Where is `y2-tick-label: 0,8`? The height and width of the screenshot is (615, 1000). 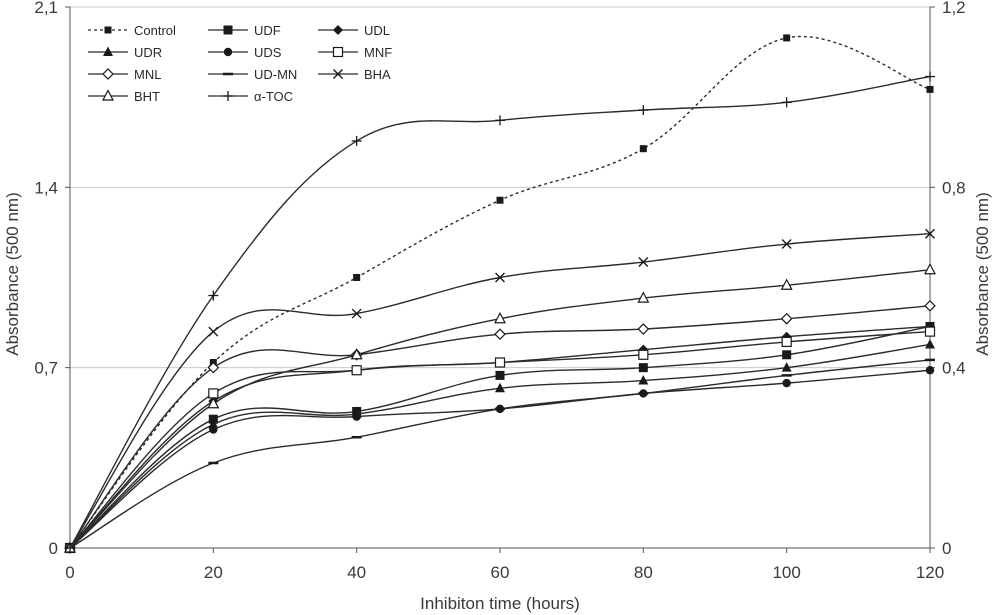 y2-tick-label: 0,8 is located at coordinates (954, 187).